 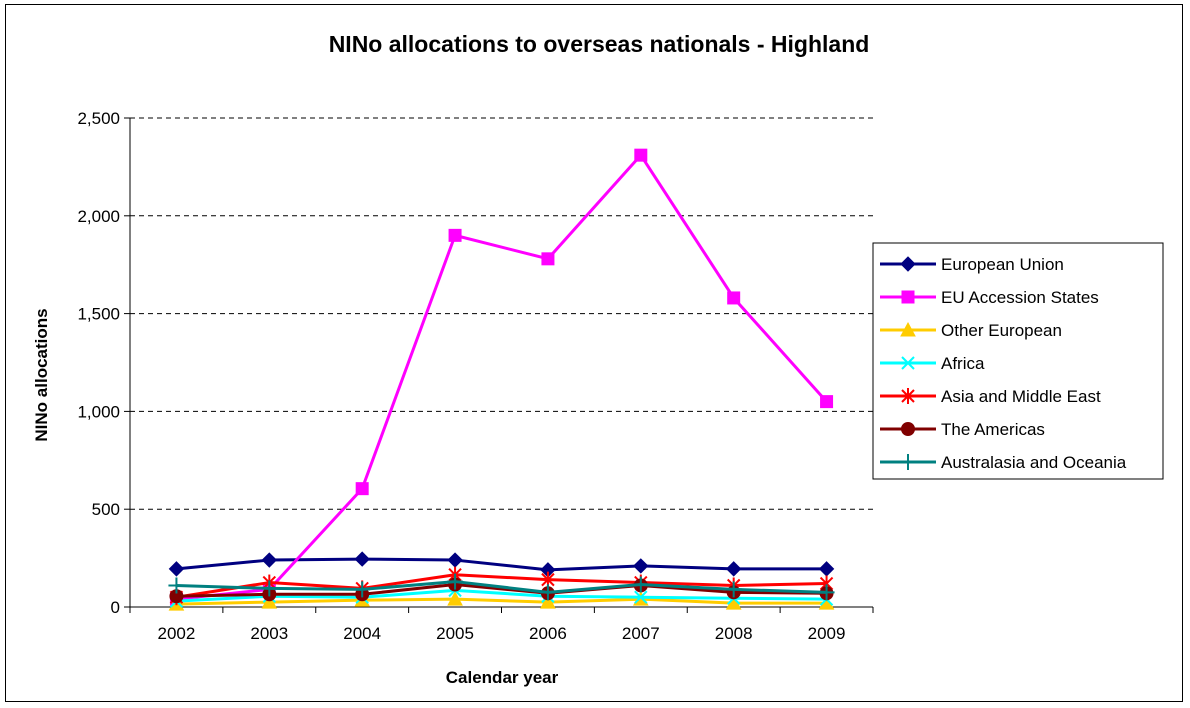 I want to click on legend-item: Asia and Middle East, so click(x=990, y=396).